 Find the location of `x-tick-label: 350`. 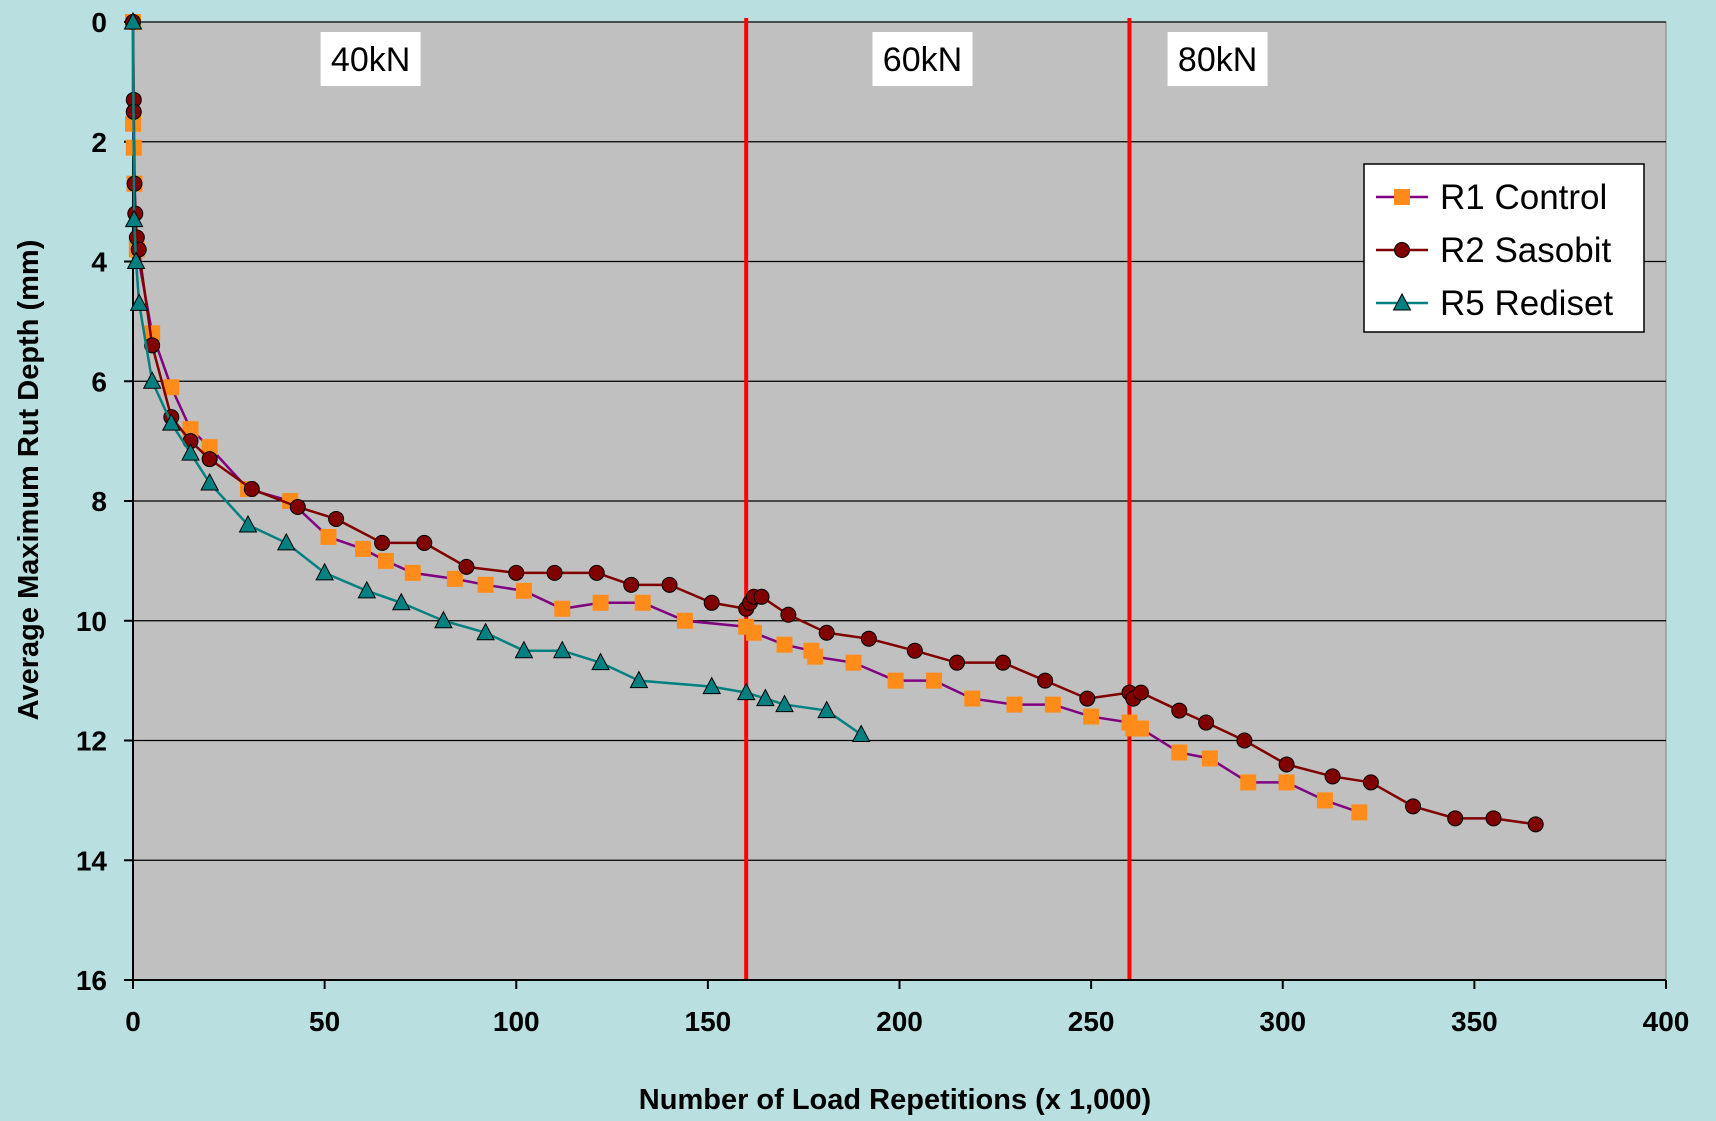

x-tick-label: 350 is located at coordinates (1474, 1021).